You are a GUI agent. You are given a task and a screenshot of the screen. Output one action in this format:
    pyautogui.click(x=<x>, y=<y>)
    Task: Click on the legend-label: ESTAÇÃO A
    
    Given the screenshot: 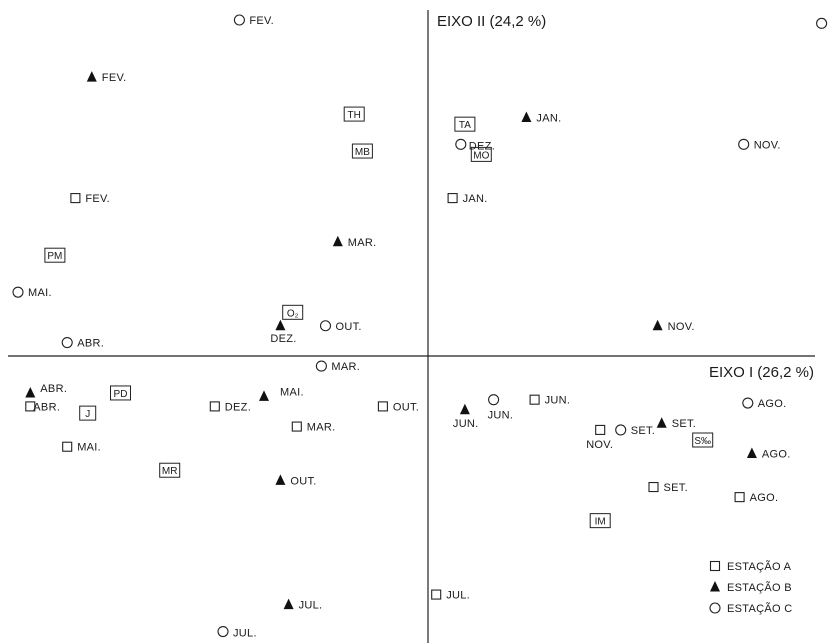 What is the action you would take?
    pyautogui.click(x=759, y=566)
    